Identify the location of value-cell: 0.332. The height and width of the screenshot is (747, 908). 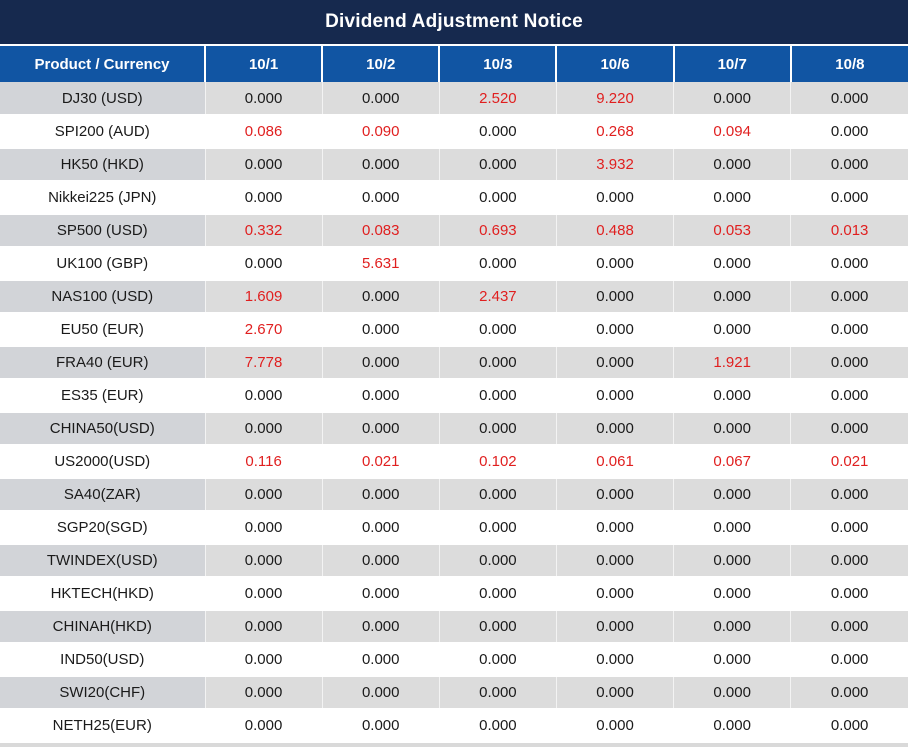
(264, 231).